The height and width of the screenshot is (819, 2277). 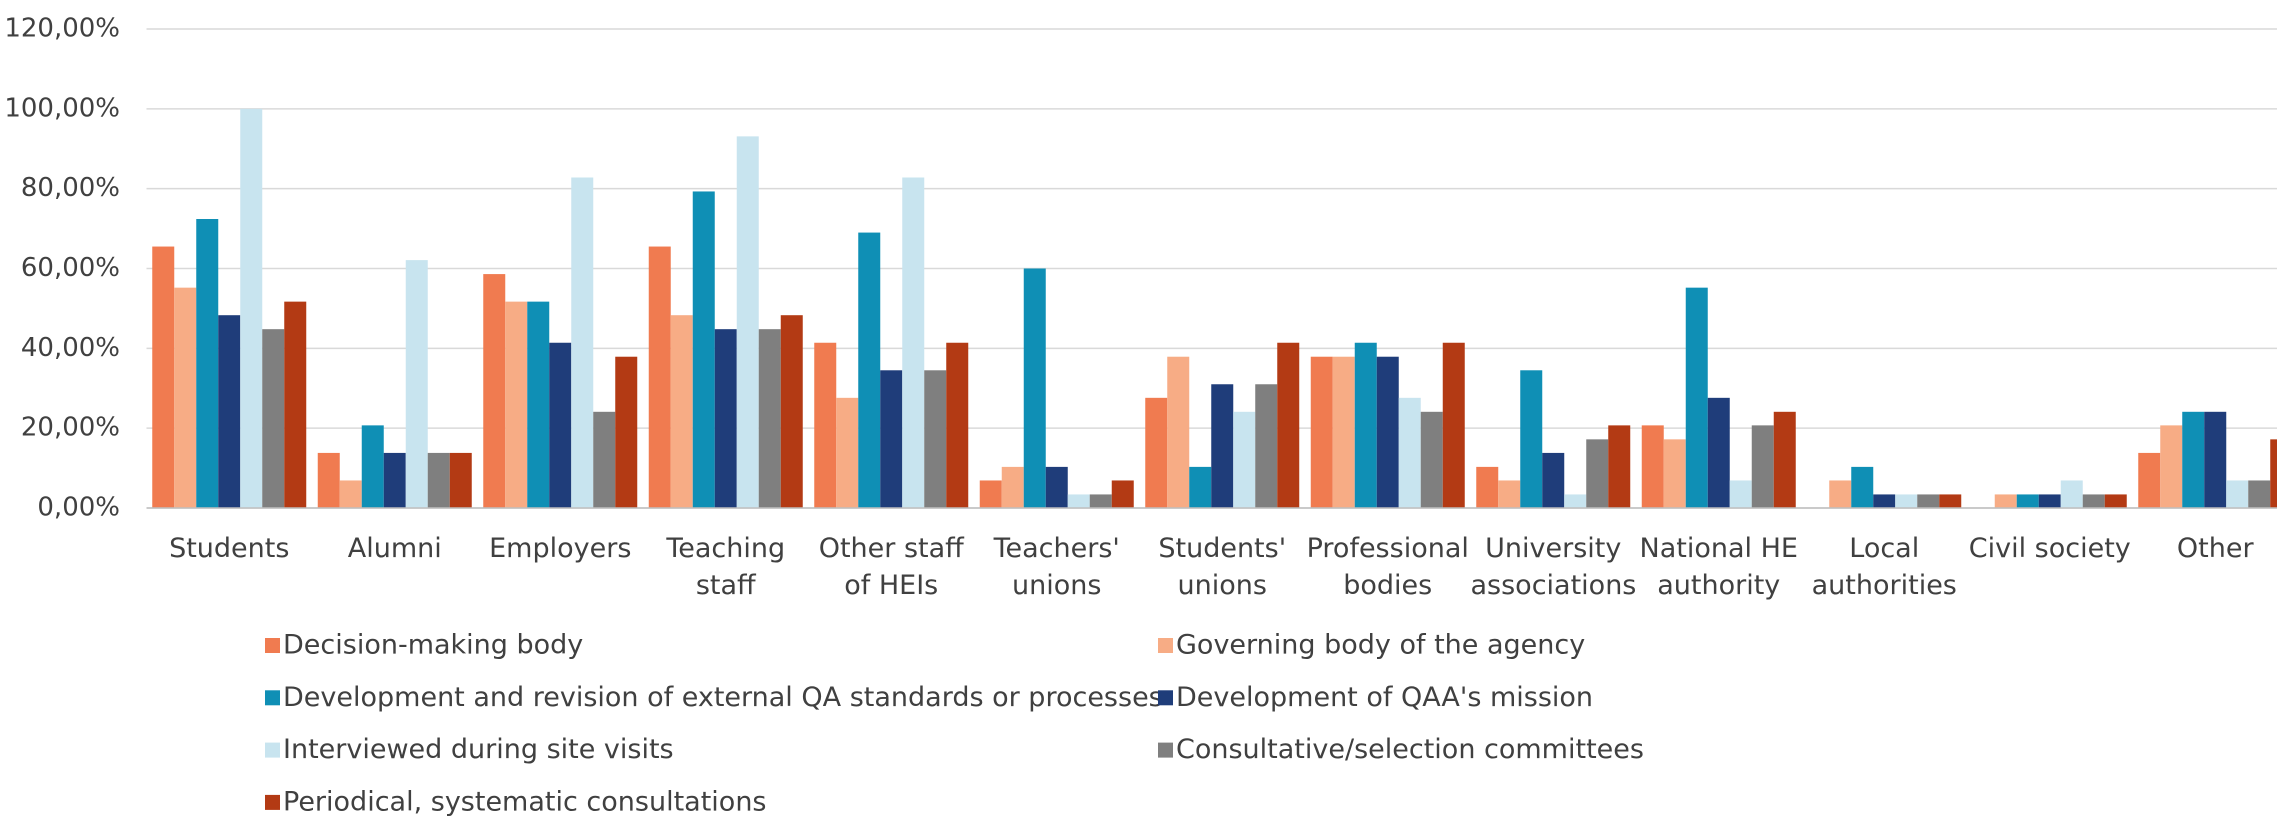 What do you see at coordinates (62, 29) in the screenshot?
I see `y-tick-label: 120,00%` at bounding box center [62, 29].